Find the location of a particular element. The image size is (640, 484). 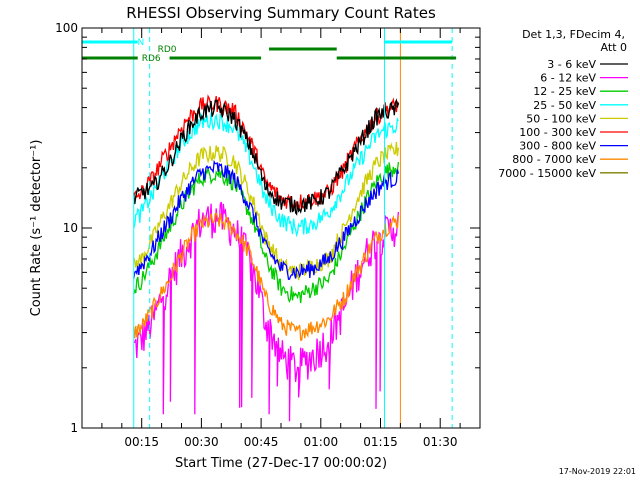

legend-header-line2: Att 0 is located at coordinates (614, 47).